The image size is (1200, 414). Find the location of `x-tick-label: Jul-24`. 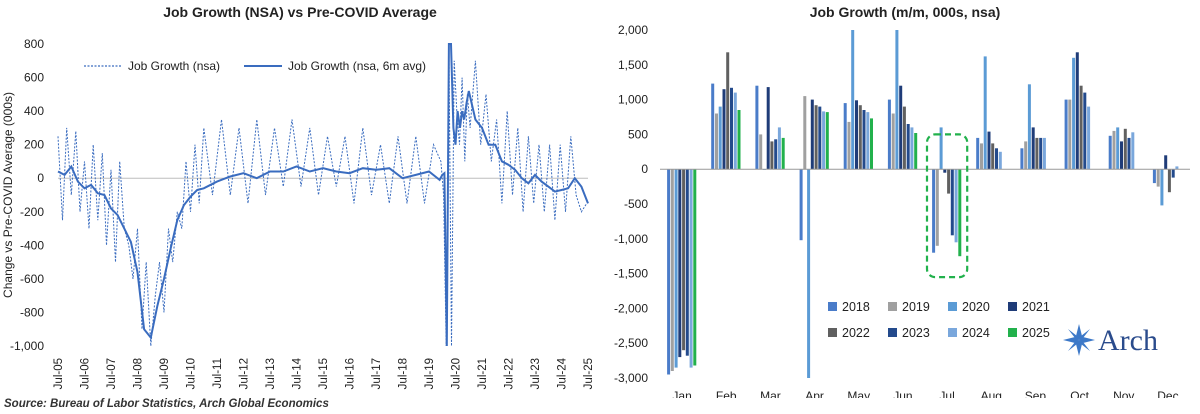

x-tick-label: Jul-24 is located at coordinates (563, 373).